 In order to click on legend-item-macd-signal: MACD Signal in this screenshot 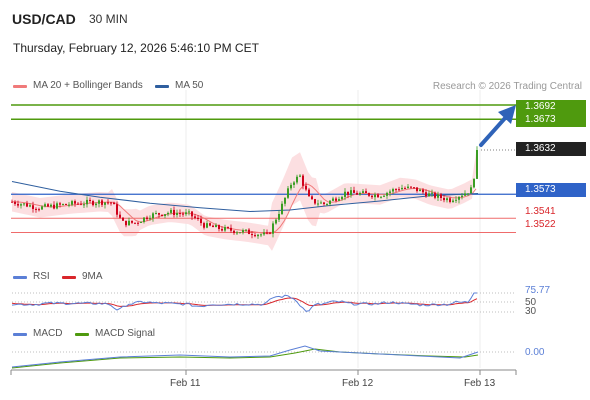, I will do `click(115, 333)`.